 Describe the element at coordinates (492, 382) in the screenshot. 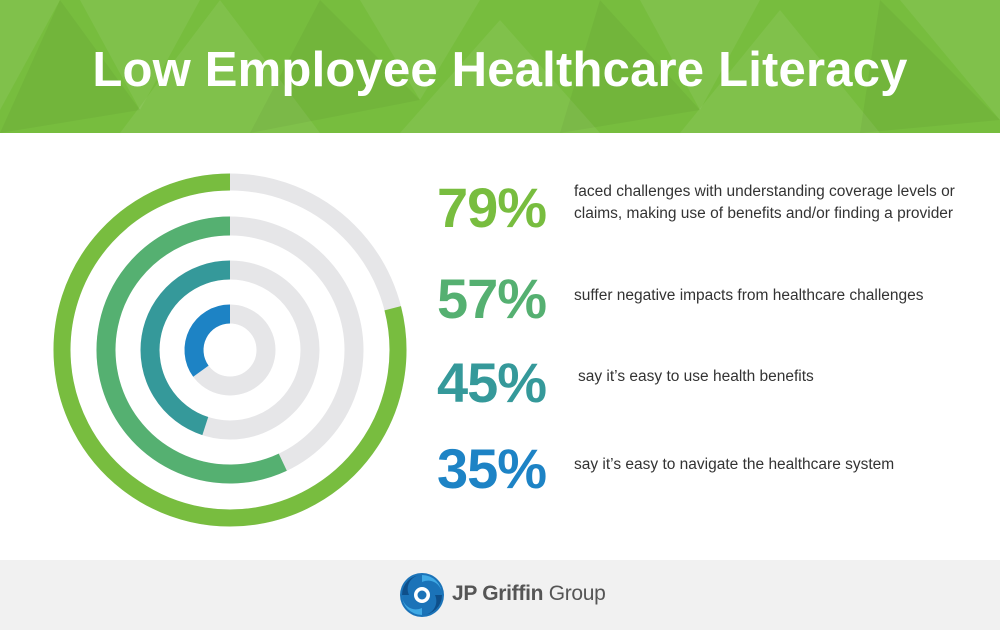

I see `stat-value-3: 45%` at that location.